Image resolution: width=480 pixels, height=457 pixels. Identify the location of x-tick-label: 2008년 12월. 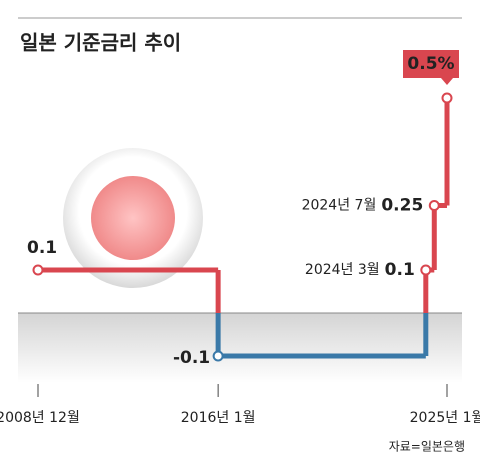
(40, 418).